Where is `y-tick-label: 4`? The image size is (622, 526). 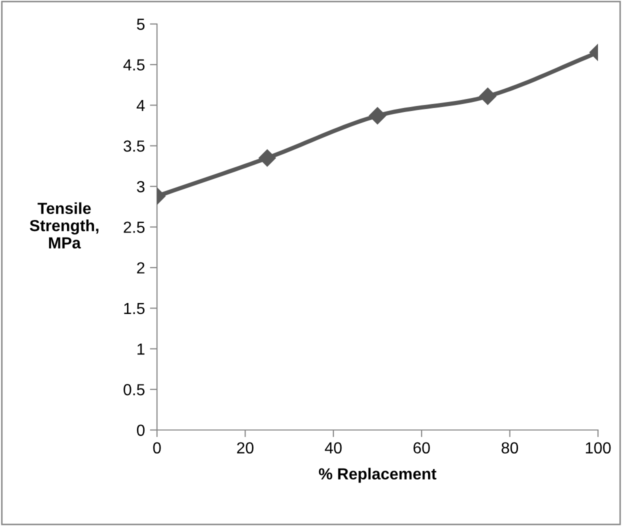 y-tick-label: 4 is located at coordinates (140, 105).